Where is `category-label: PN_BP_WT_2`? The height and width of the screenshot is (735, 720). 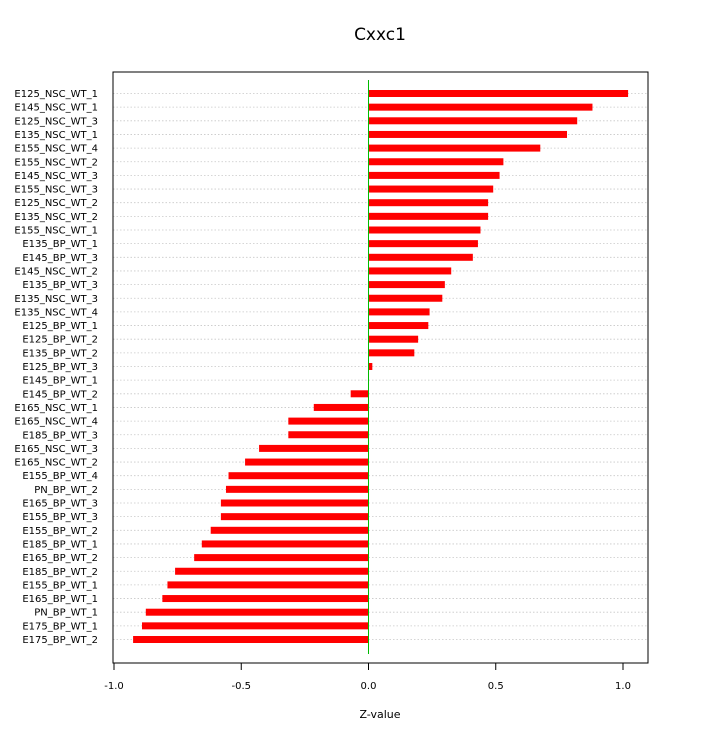 category-label: PN_BP_WT_2 is located at coordinates (66, 490).